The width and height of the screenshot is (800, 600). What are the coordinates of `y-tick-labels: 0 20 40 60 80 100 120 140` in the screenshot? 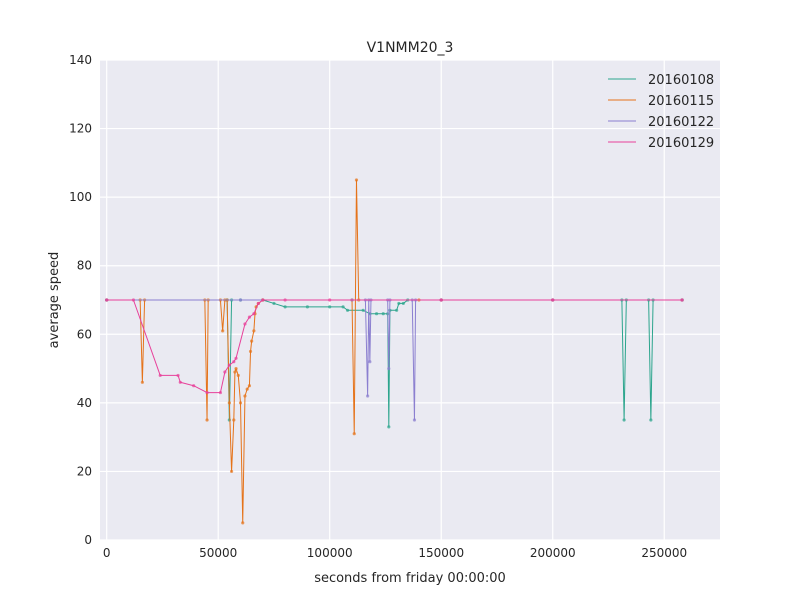 It's located at (80, 300).